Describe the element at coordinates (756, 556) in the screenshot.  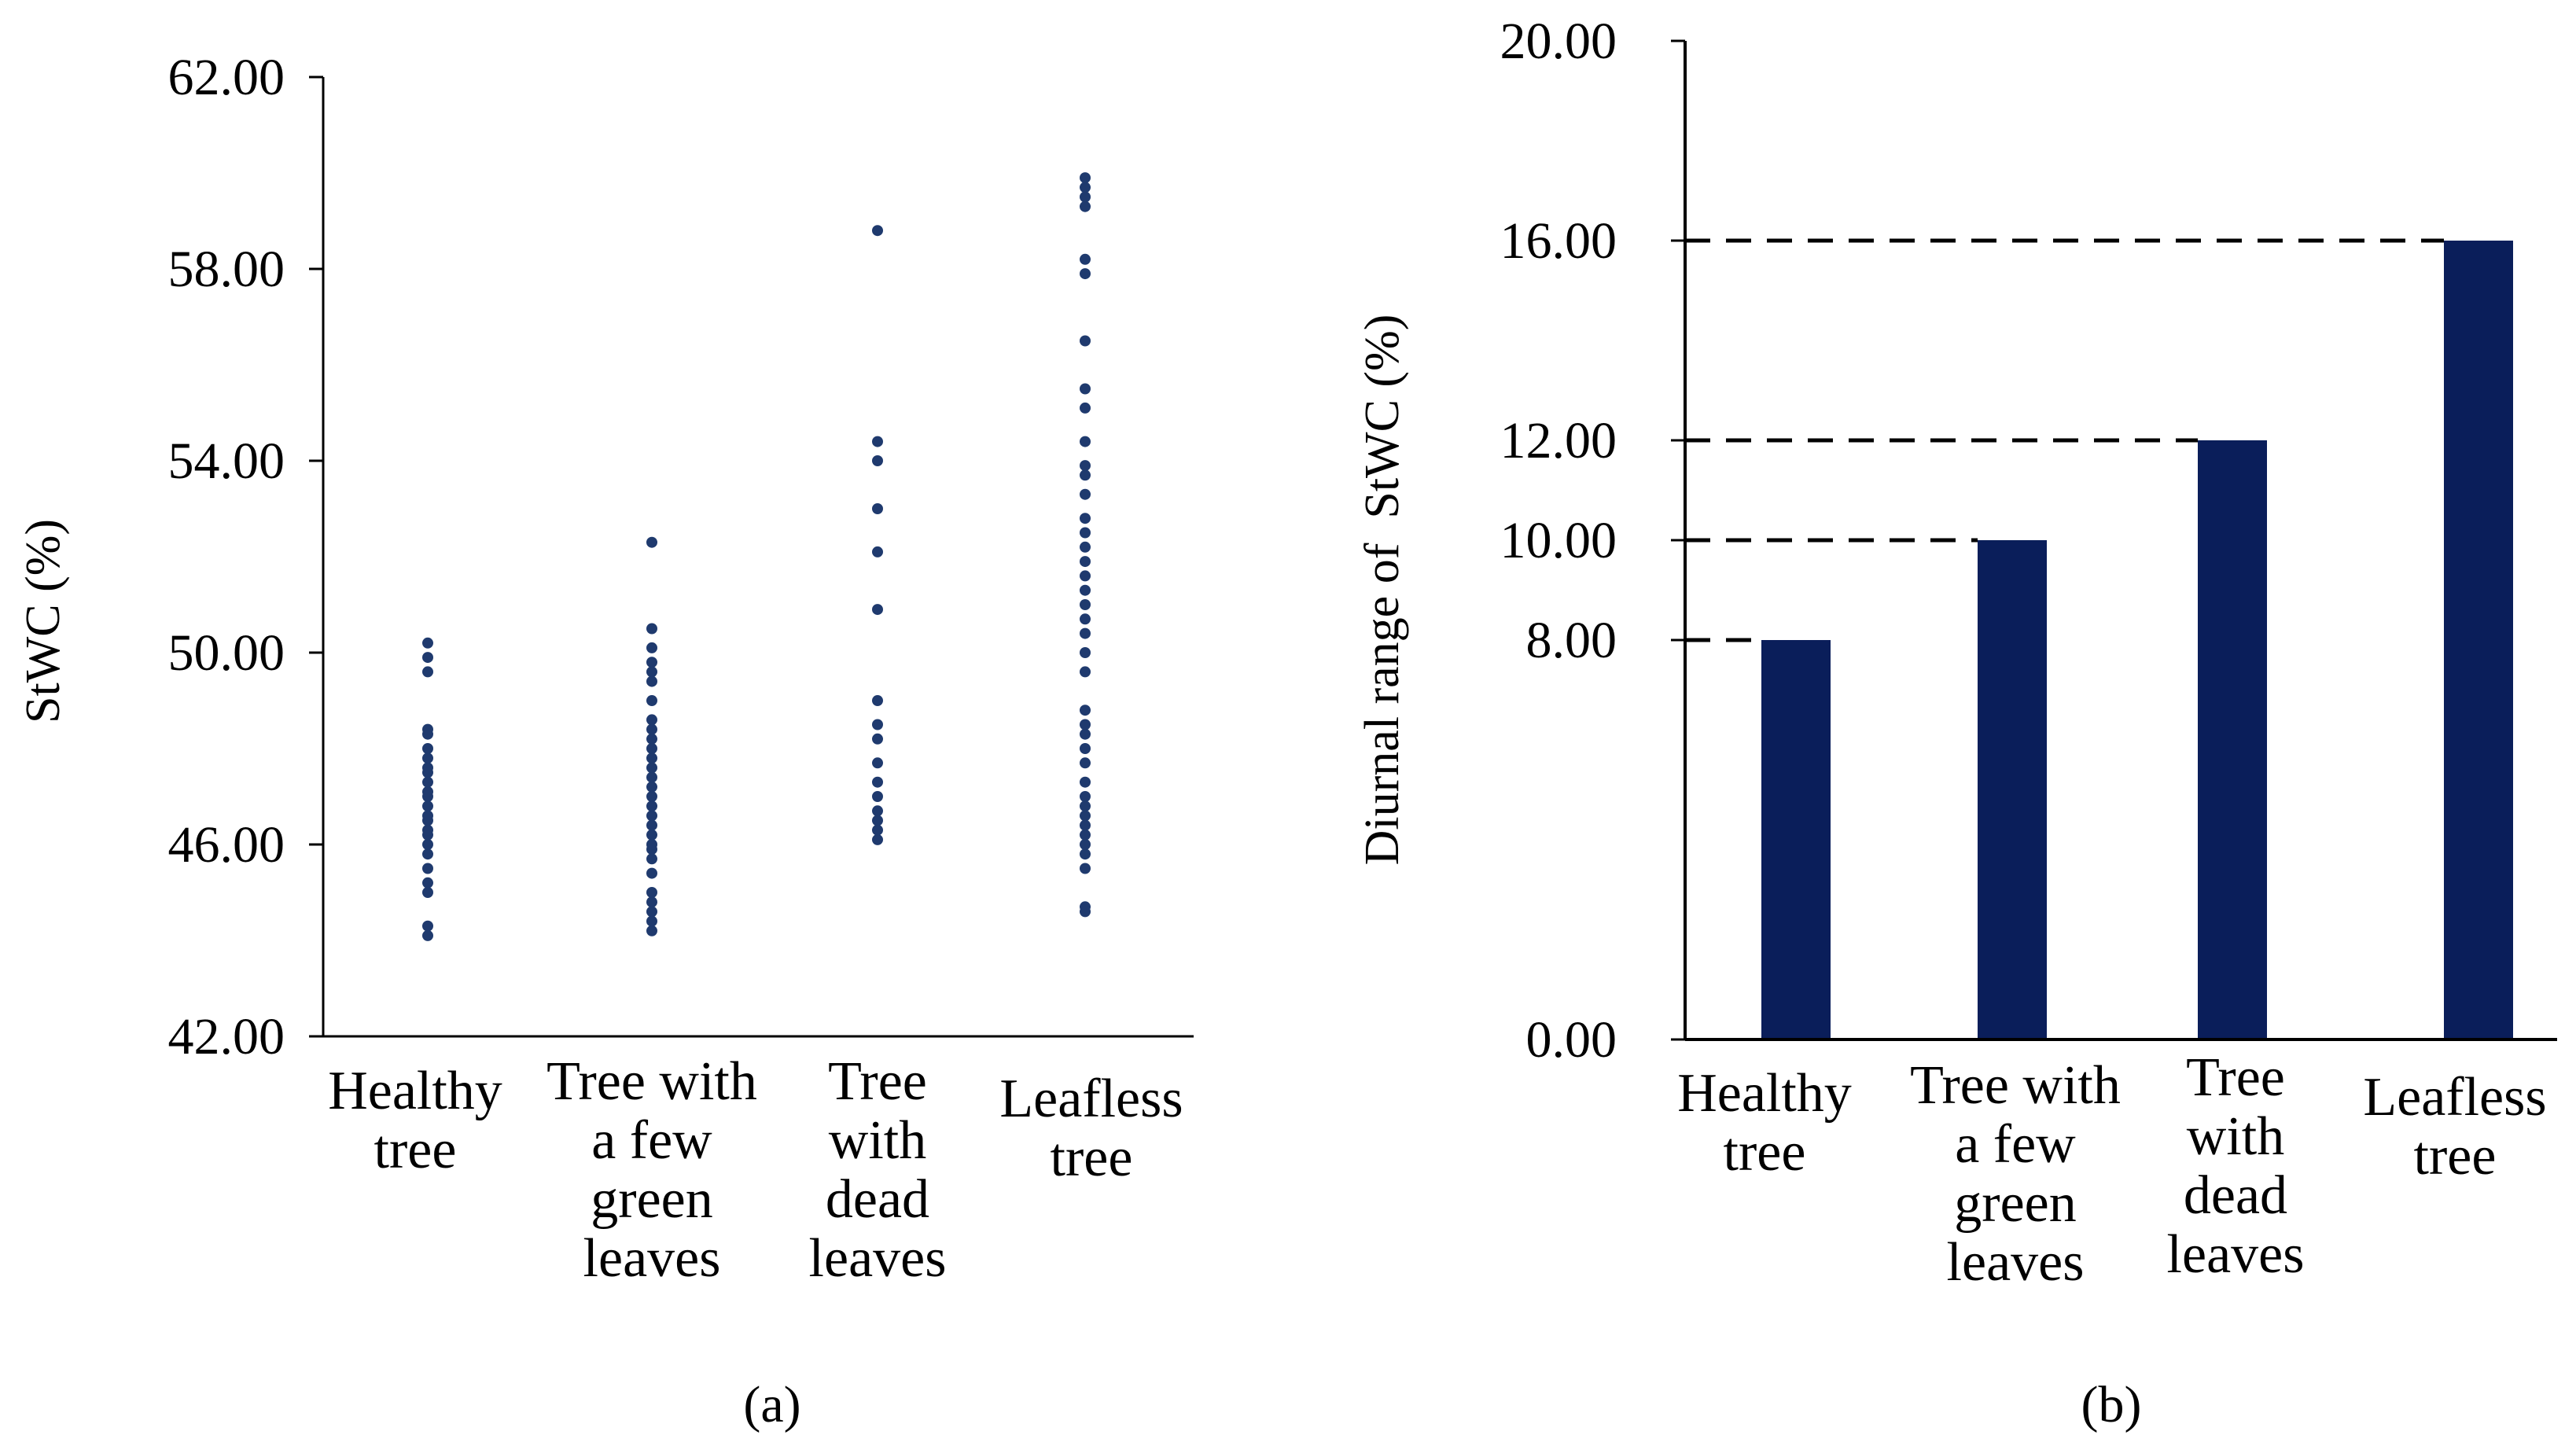
I see `panel-a-points` at that location.